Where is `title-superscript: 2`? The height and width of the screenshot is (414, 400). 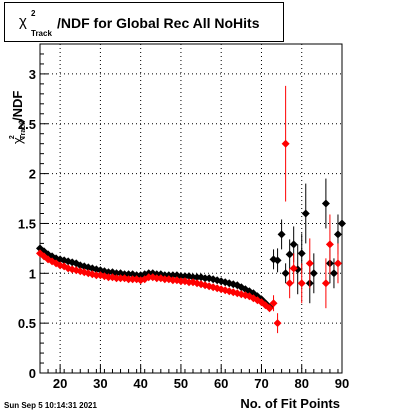
title-superscript: 2 is located at coordinates (33, 13).